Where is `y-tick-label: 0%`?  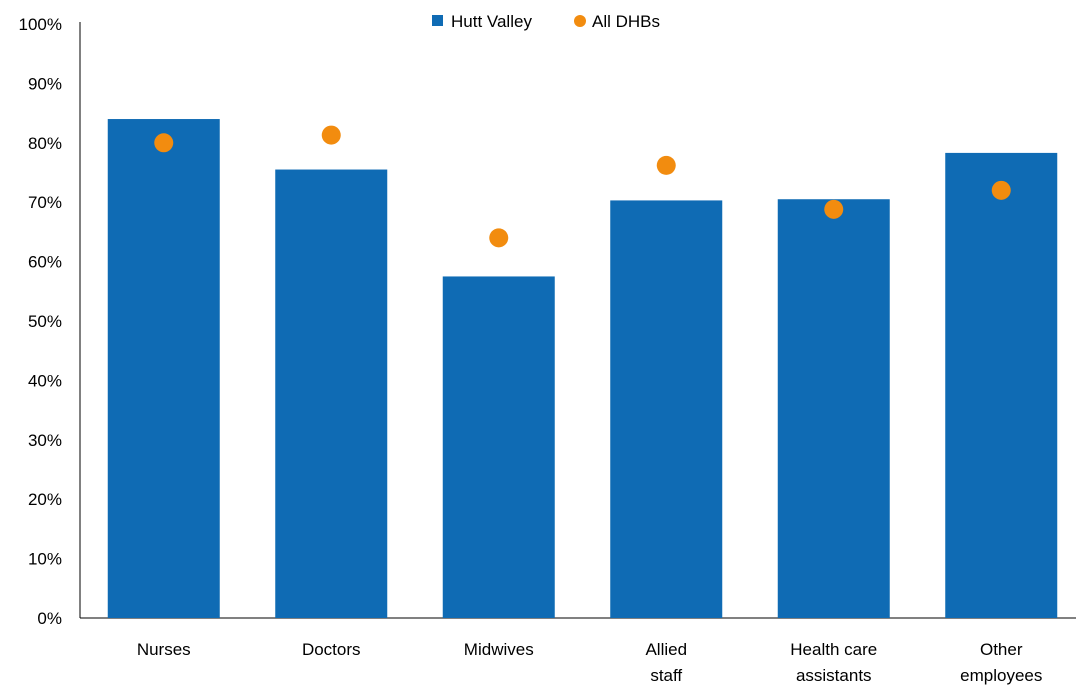 y-tick-label: 0% is located at coordinates (49, 618).